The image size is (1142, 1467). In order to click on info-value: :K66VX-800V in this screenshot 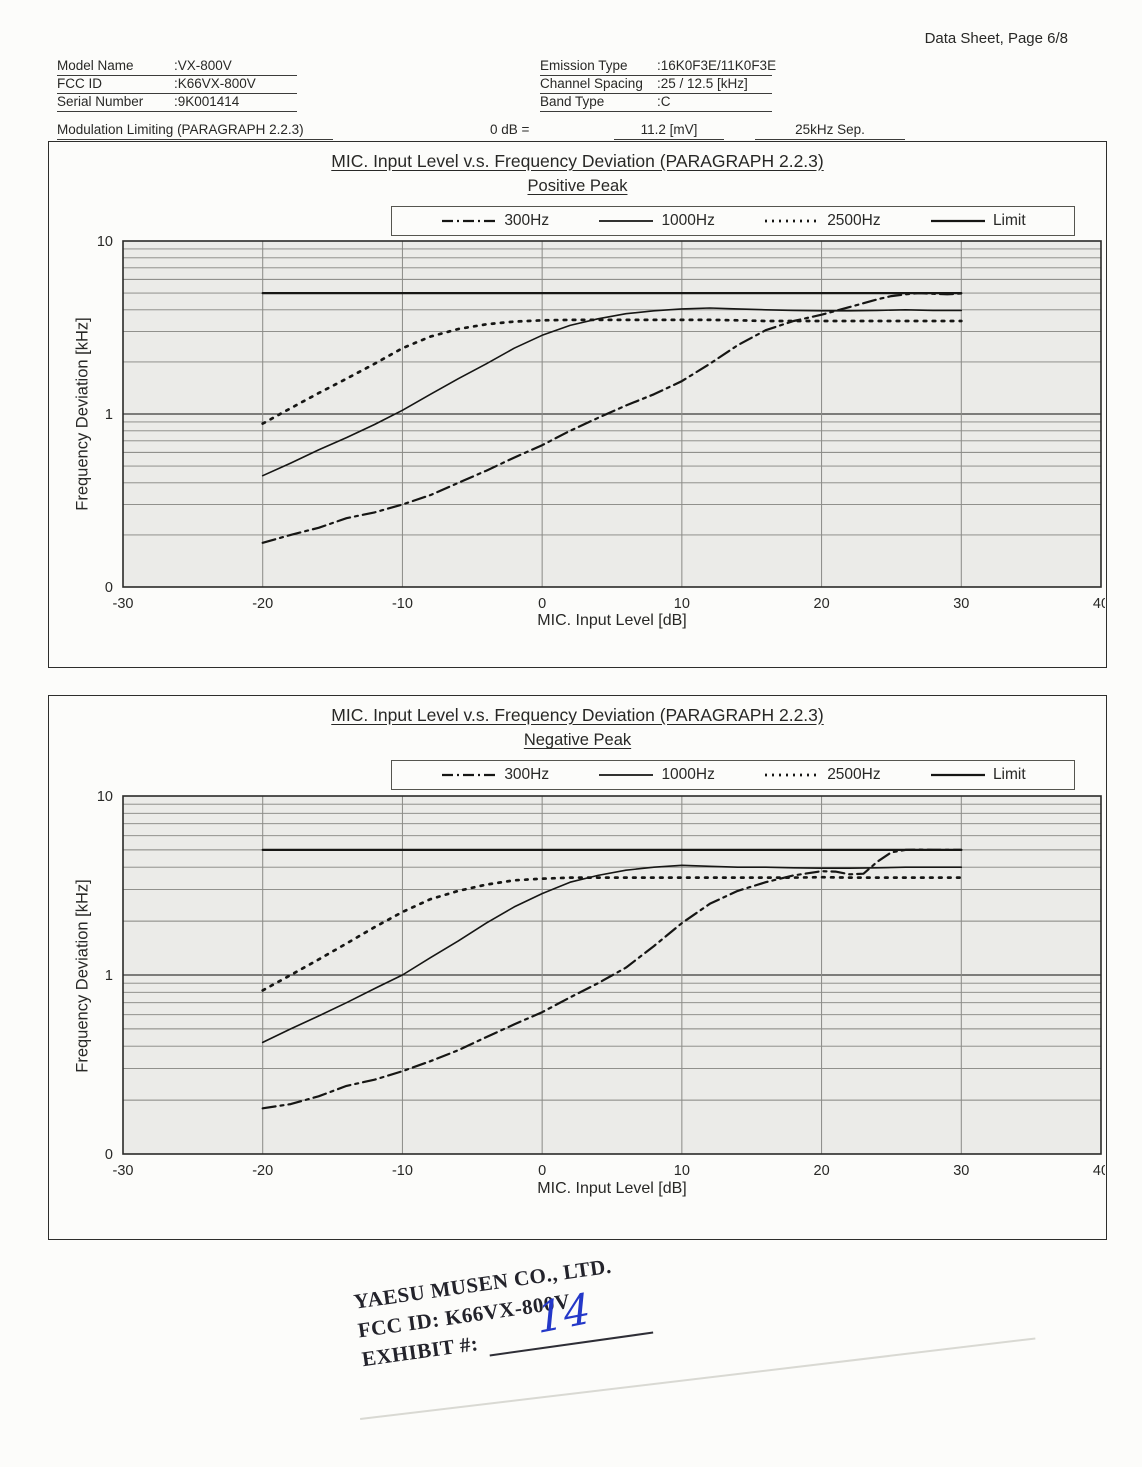, I will do `click(215, 83)`.